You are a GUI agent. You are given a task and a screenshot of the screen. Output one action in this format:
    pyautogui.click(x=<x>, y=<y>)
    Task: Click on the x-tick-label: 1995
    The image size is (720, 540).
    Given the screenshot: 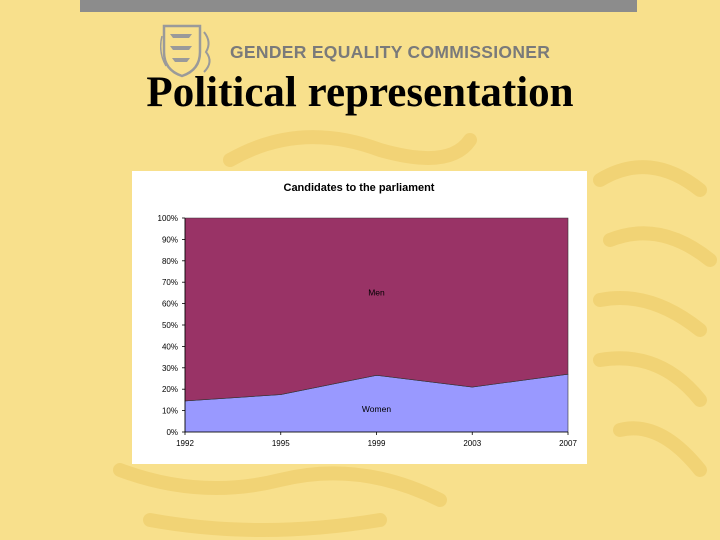 What is the action you would take?
    pyautogui.click(x=281, y=443)
    